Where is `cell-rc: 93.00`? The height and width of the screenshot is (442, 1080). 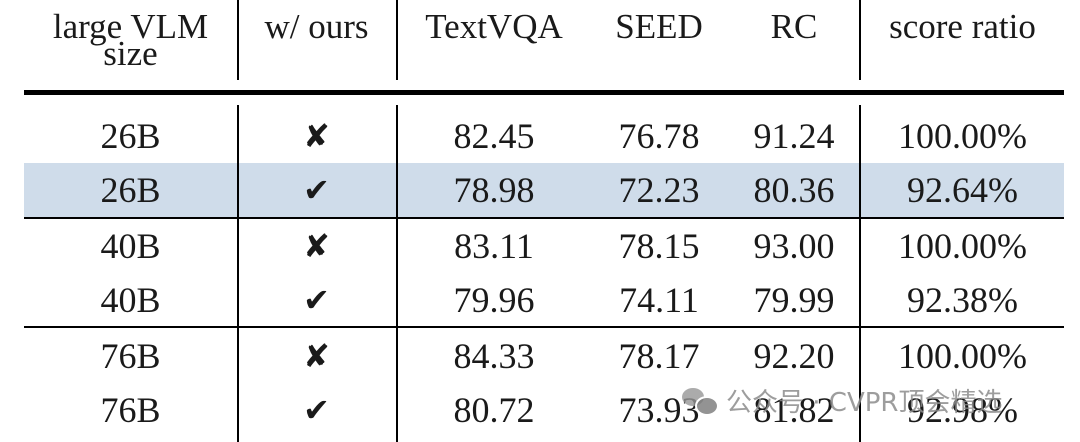
cell-rc: 93.00 is located at coordinates (794, 246).